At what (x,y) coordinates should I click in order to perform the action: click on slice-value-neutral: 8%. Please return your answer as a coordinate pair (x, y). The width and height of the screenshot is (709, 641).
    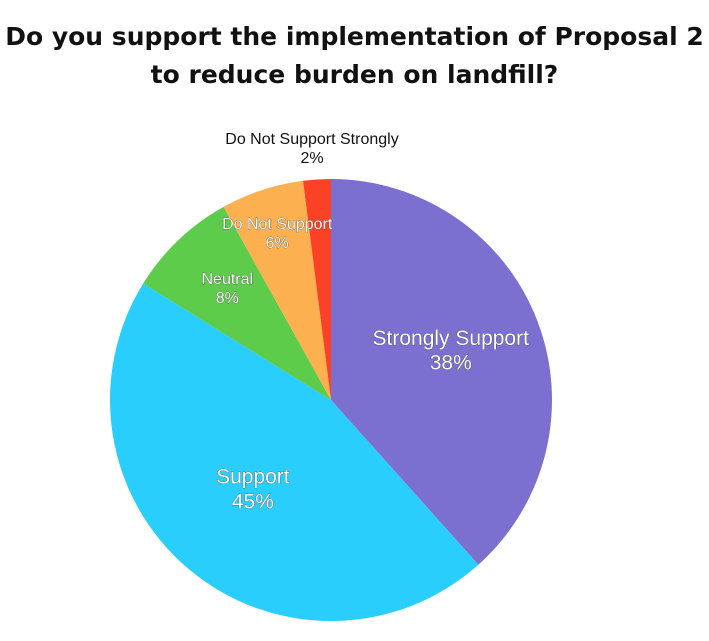
    Looking at the image, I should click on (227, 298).